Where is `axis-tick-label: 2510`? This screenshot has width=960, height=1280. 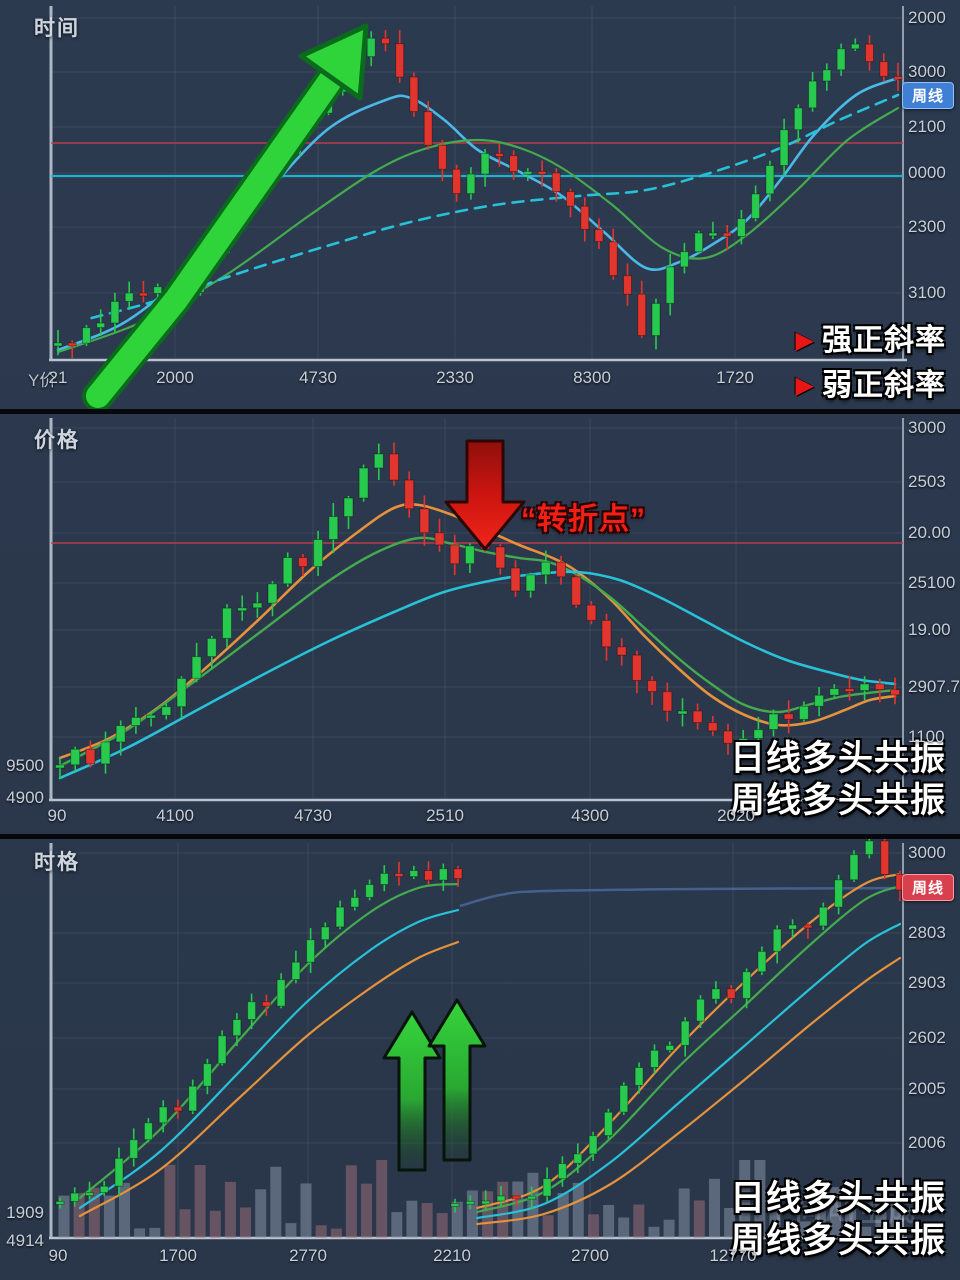 axis-tick-label: 2510 is located at coordinates (445, 815).